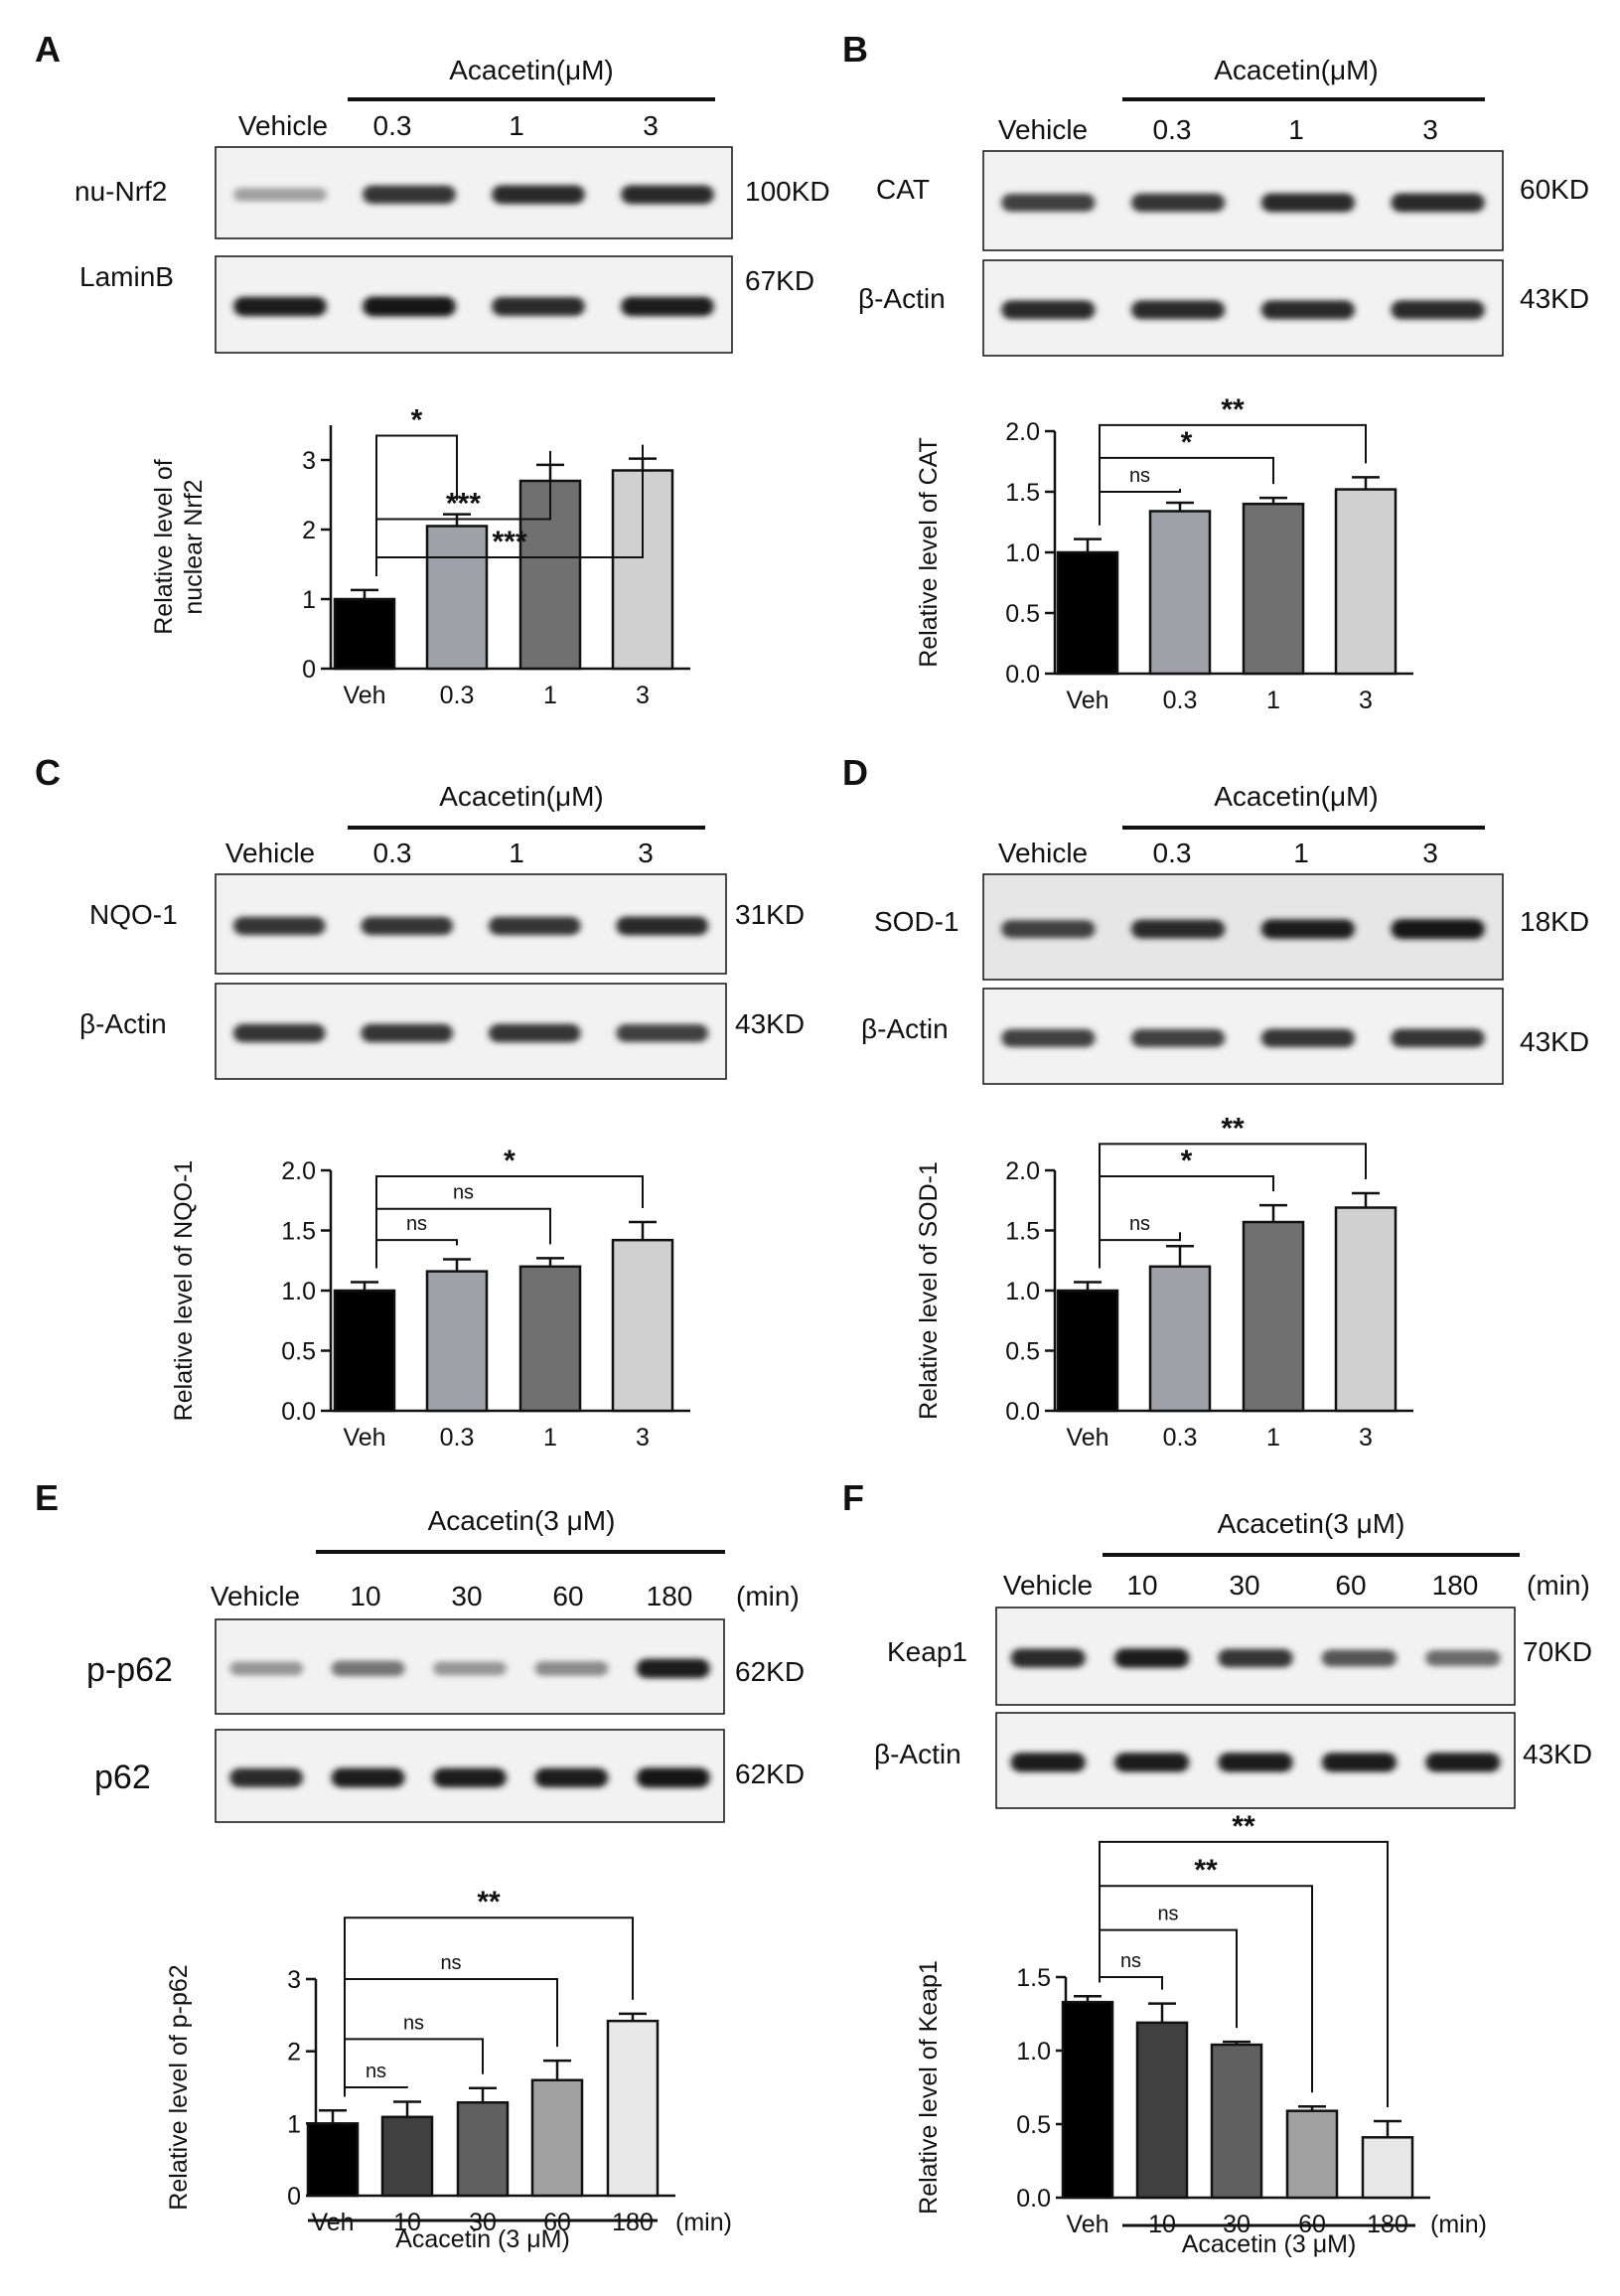 The image size is (1620, 2296). I want to click on treatment-label: Acacetin(3 μM), so click(522, 1520).